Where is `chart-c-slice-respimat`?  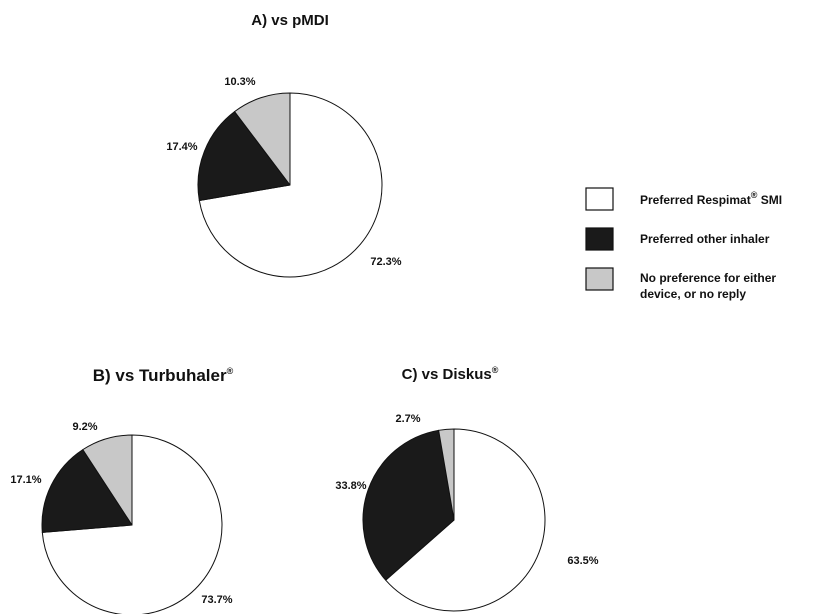
chart-c-slice-respimat is located at coordinates (465, 520).